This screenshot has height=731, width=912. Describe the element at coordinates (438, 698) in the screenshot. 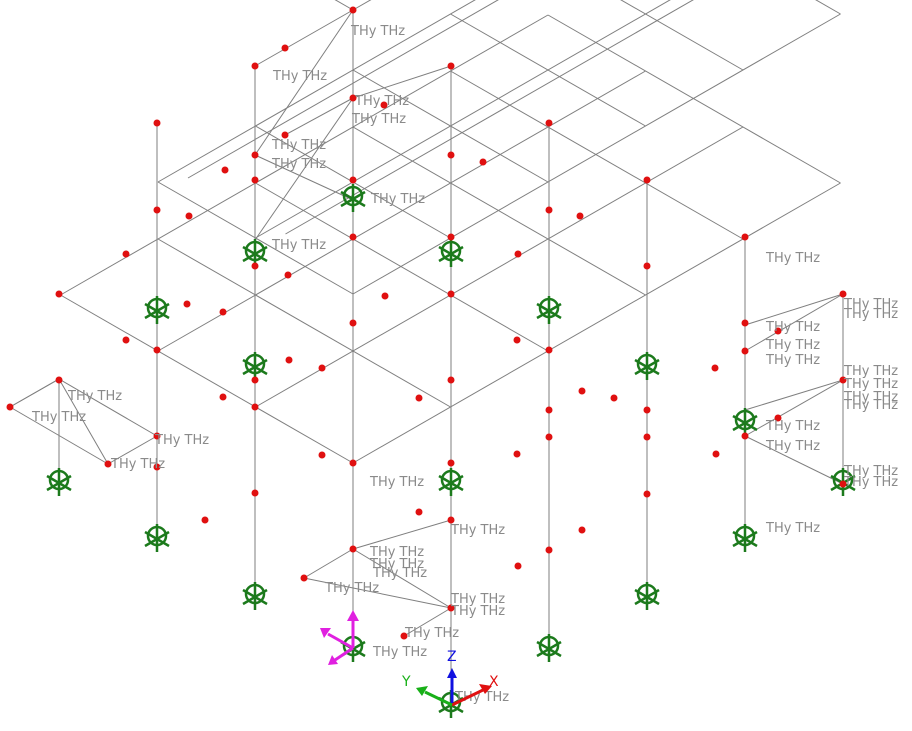

I see `y-axis-arrow-icon` at that location.